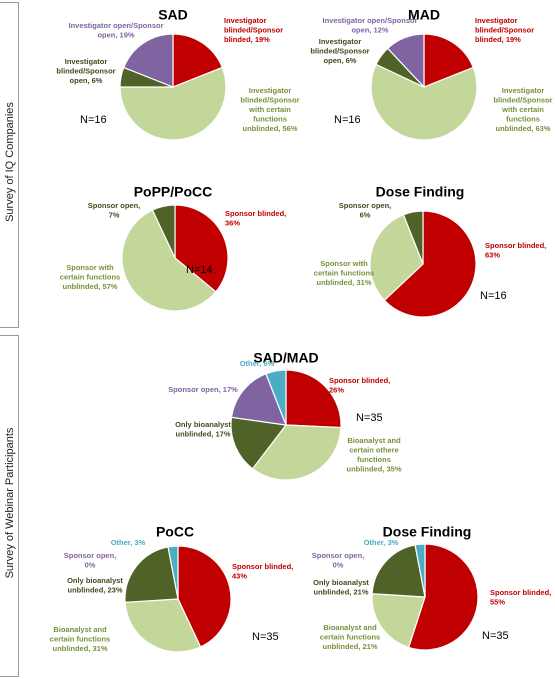  I want to click on slice-label: Only bioanalyst unblinded, 17%, so click(203, 429).